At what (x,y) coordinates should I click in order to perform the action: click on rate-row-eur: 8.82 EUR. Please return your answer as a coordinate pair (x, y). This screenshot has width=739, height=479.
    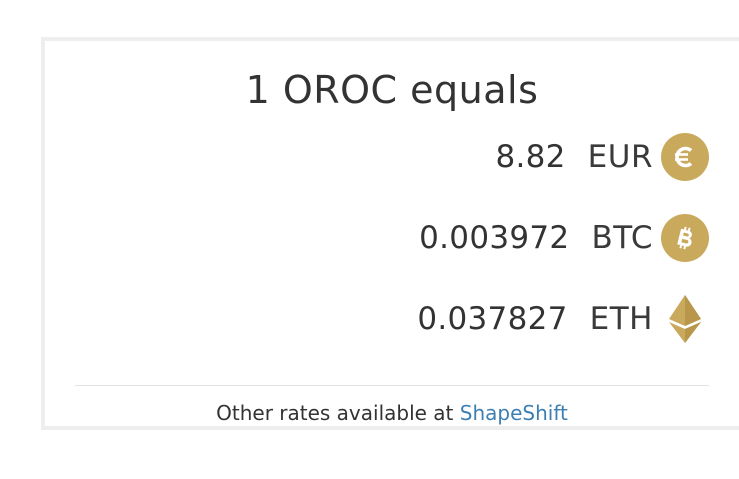
    Looking at the image, I should click on (602, 157).